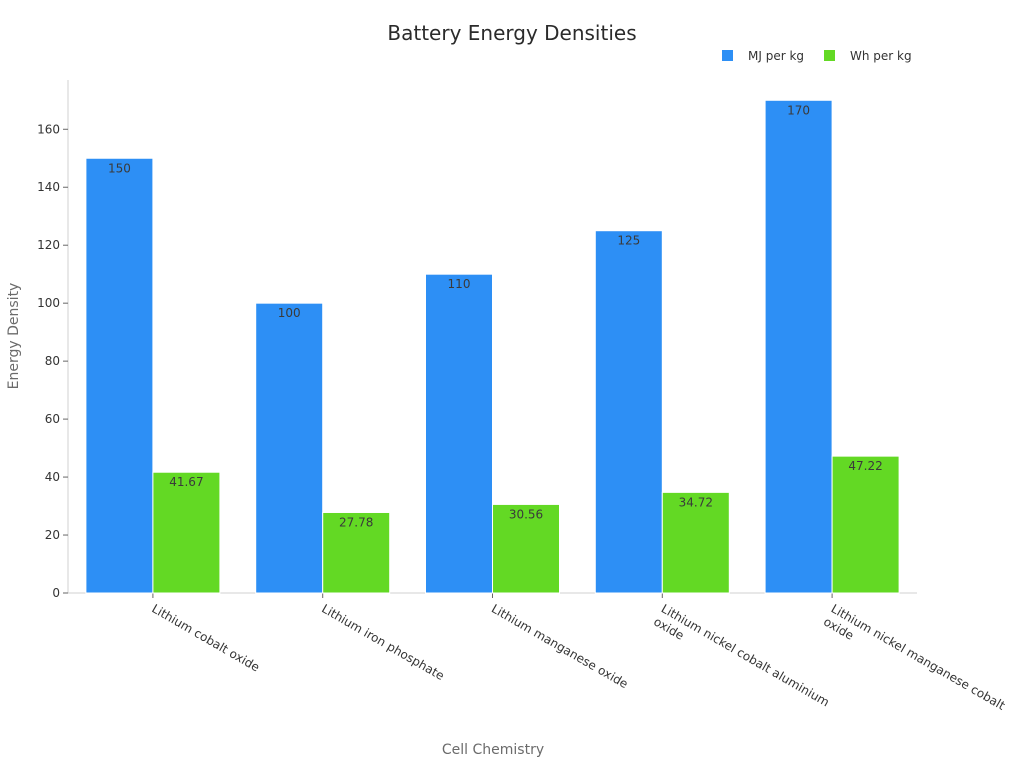  Describe the element at coordinates (526, 514) in the screenshot. I see `data-label-wh-per-kg-lithium-manganese-oxide: 30.56` at that location.